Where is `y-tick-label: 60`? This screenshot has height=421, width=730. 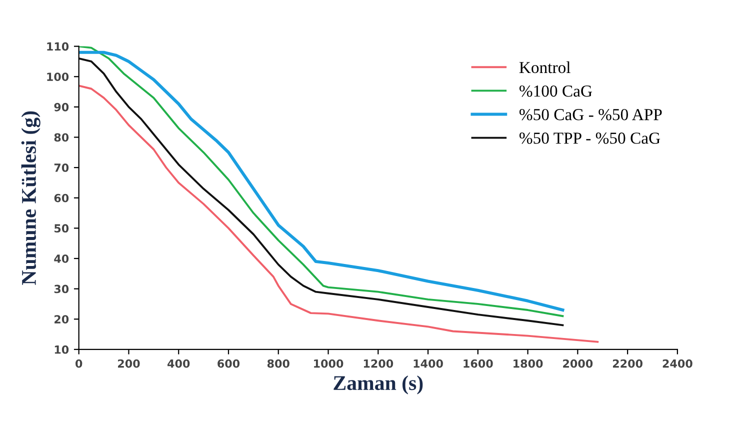 y-tick-label: 60 is located at coordinates (61, 198).